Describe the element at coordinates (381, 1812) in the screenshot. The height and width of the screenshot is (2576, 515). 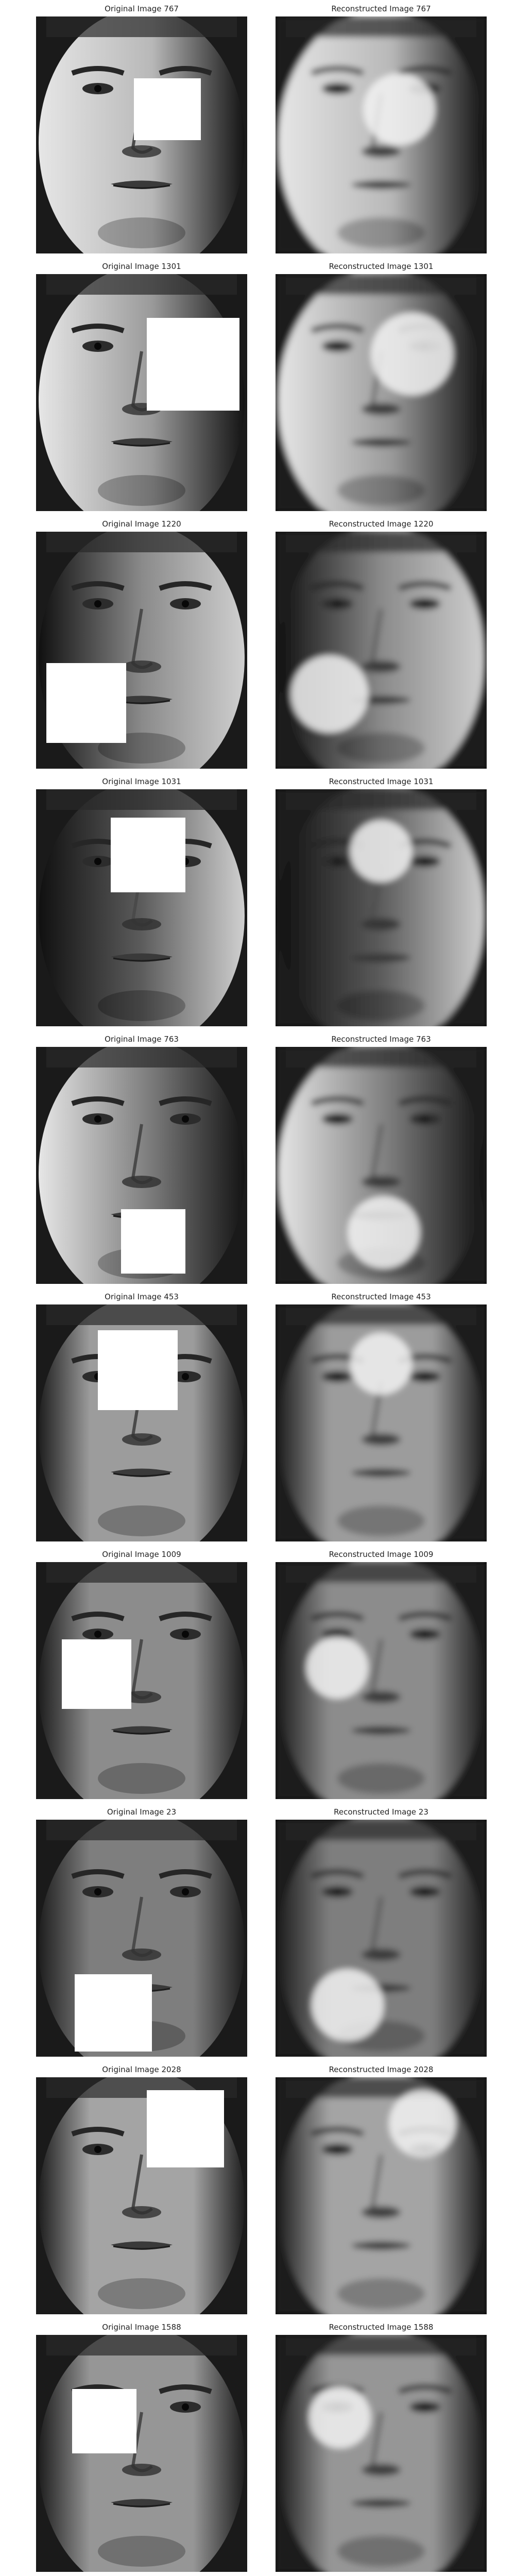
I see `reconstructed-image-title: Reconstructed Image 23` at that location.